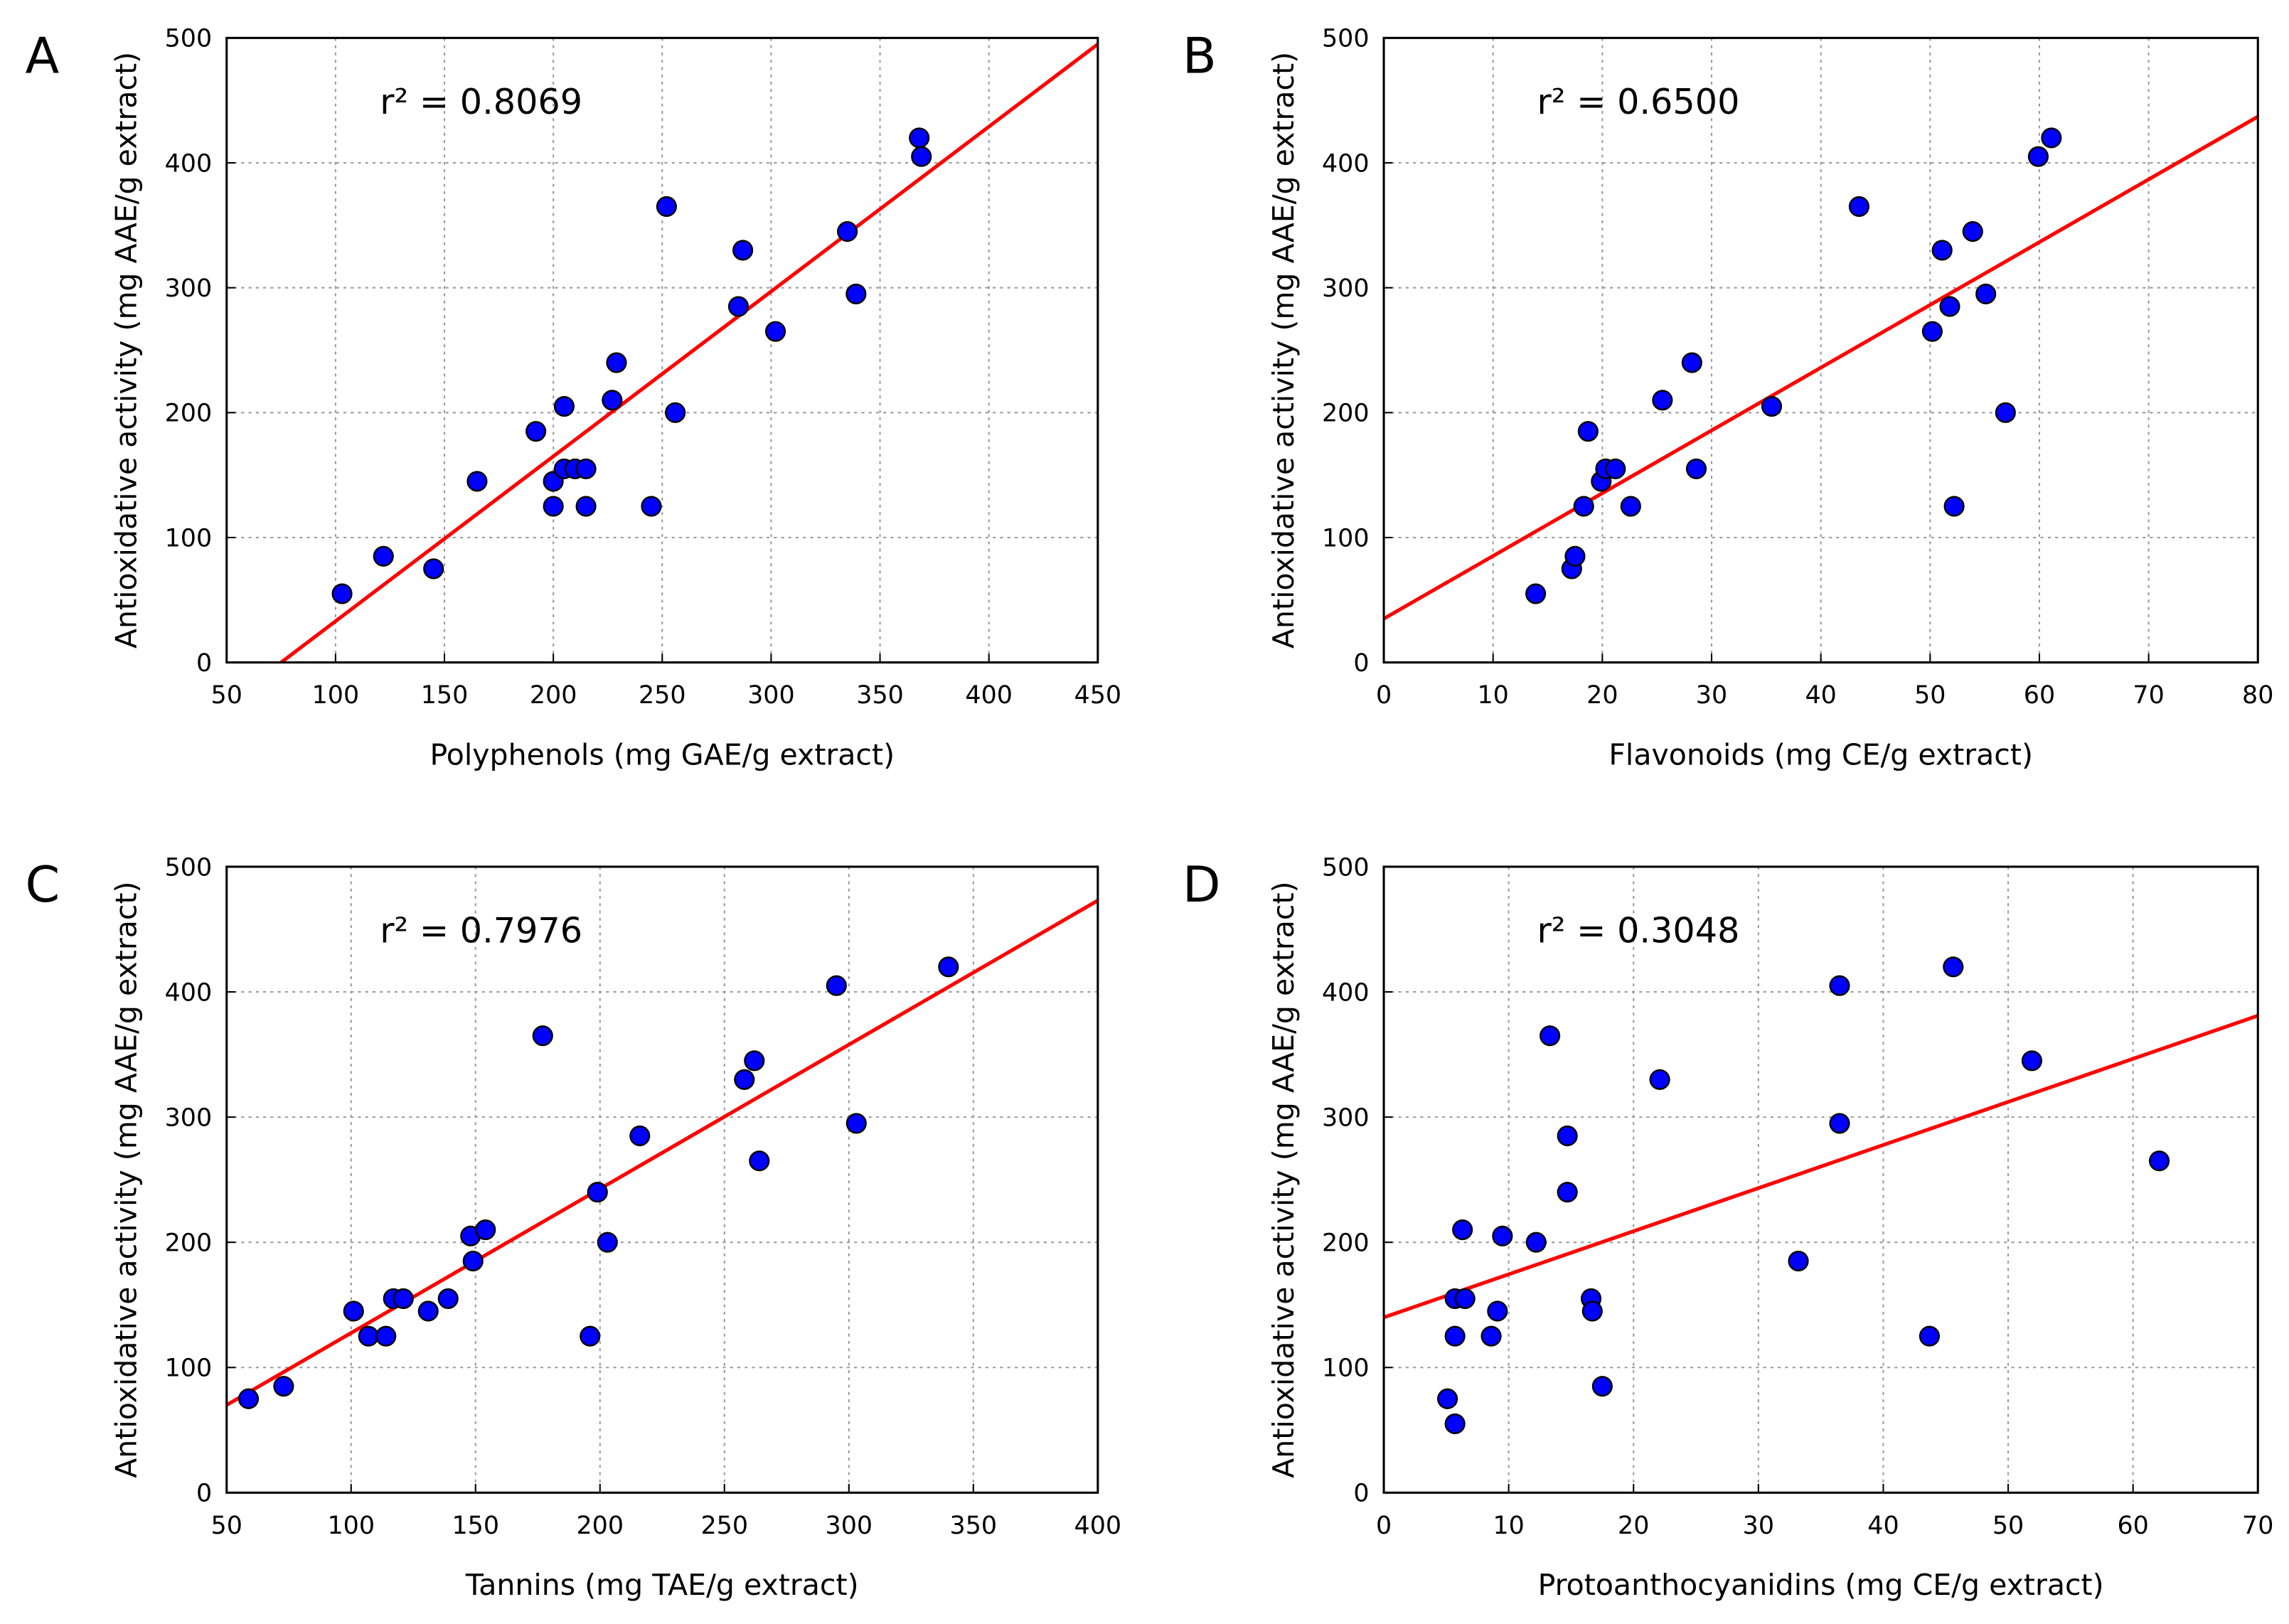  Describe the element at coordinates (1200, 56) in the screenshot. I see `panel-letter: B` at that location.